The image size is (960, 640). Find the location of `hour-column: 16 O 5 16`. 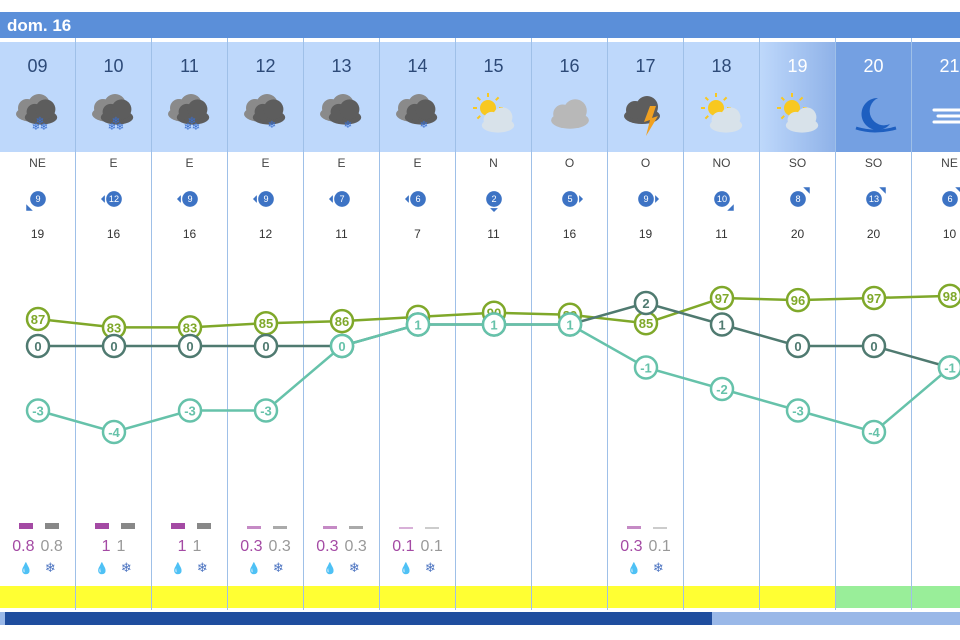

hour-column: 16 O 5 16 is located at coordinates (570, 324).